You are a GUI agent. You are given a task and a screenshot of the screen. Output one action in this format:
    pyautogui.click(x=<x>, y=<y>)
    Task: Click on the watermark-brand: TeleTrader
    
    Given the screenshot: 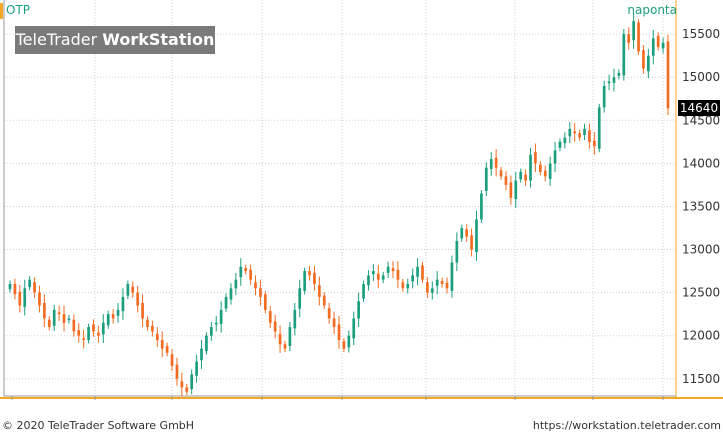 What is the action you would take?
    pyautogui.click(x=56, y=39)
    